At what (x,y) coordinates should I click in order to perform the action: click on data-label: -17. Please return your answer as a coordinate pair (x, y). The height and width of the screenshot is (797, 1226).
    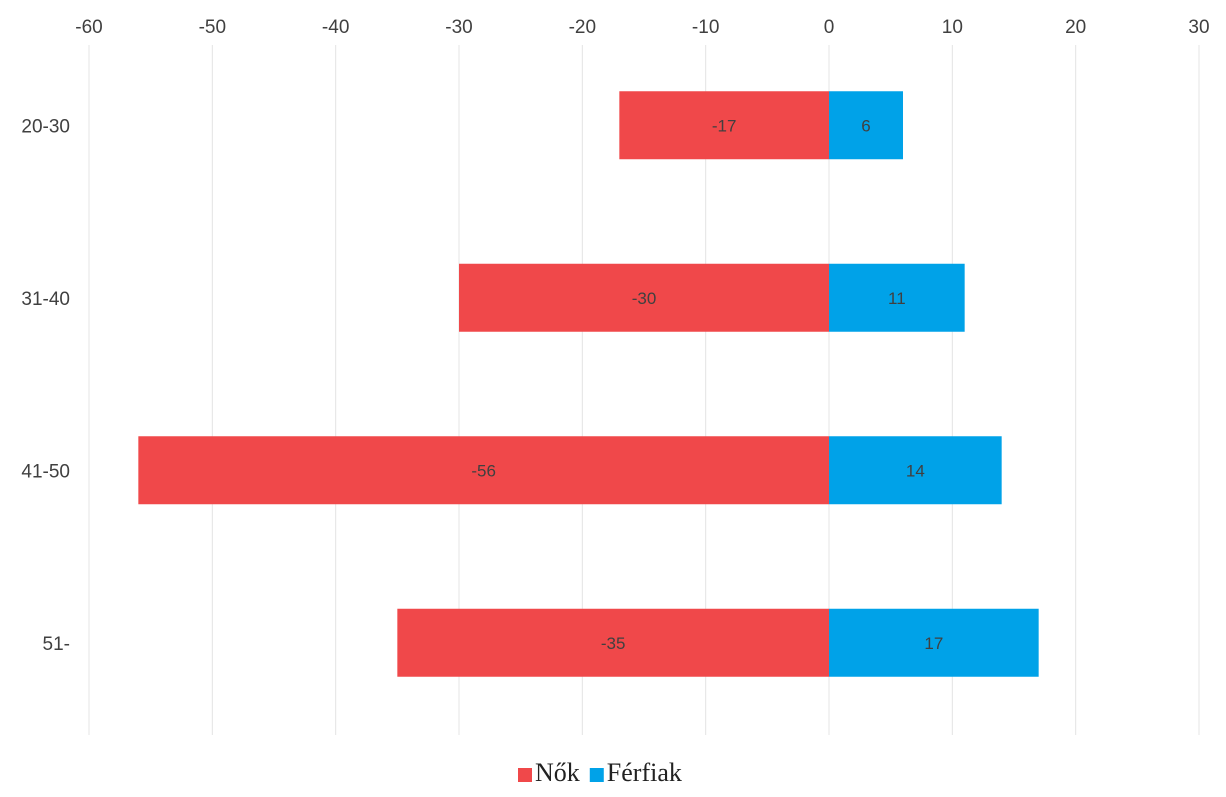
    Looking at the image, I should click on (724, 125).